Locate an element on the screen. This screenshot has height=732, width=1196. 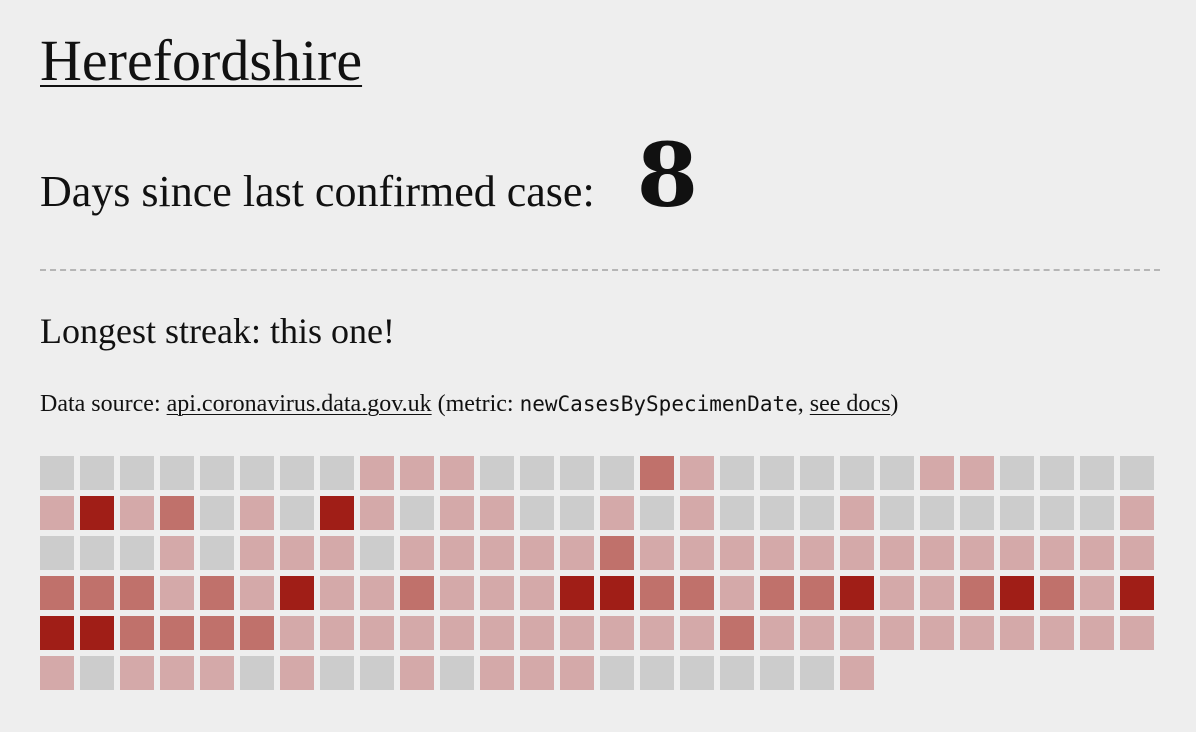
page-title-link: Herefordshire is located at coordinates (201, 60).